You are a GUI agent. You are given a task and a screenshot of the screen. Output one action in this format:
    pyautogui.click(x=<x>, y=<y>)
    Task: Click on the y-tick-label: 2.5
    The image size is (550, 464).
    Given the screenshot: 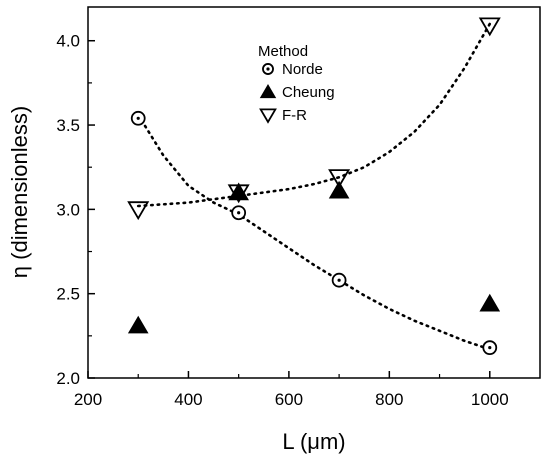 What is the action you would take?
    pyautogui.click(x=68, y=294)
    